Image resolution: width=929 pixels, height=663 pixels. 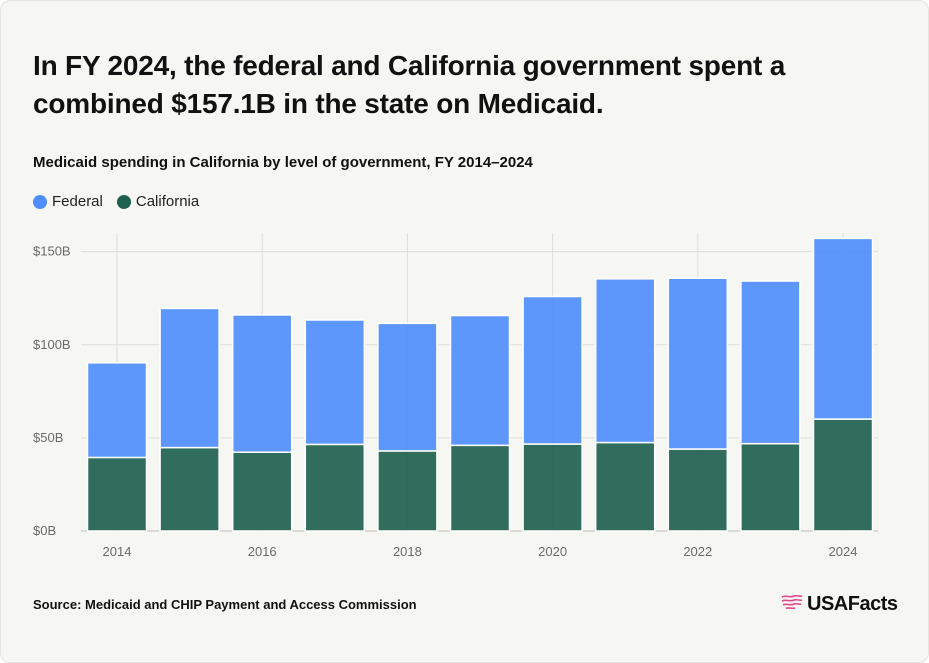 What do you see at coordinates (262, 551) in the screenshot?
I see `x-tick-label: 2016` at bounding box center [262, 551].